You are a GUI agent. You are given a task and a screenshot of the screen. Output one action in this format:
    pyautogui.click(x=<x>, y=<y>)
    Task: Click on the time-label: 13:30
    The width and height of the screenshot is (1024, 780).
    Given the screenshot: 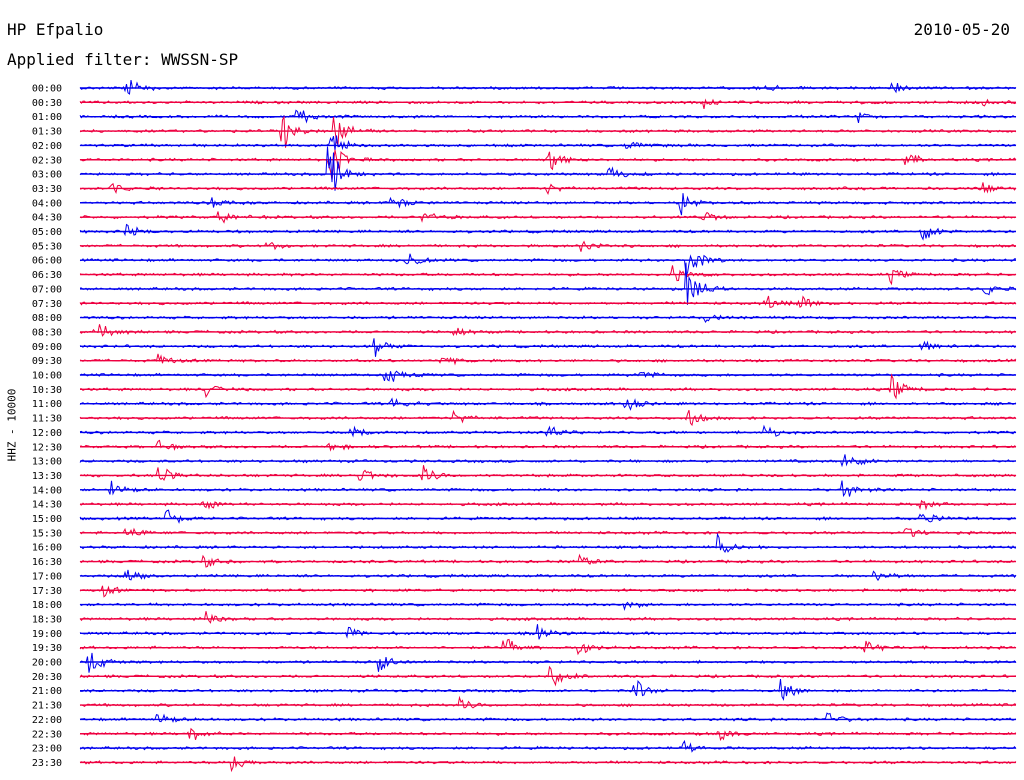 What is the action you would take?
    pyautogui.click(x=47, y=476)
    